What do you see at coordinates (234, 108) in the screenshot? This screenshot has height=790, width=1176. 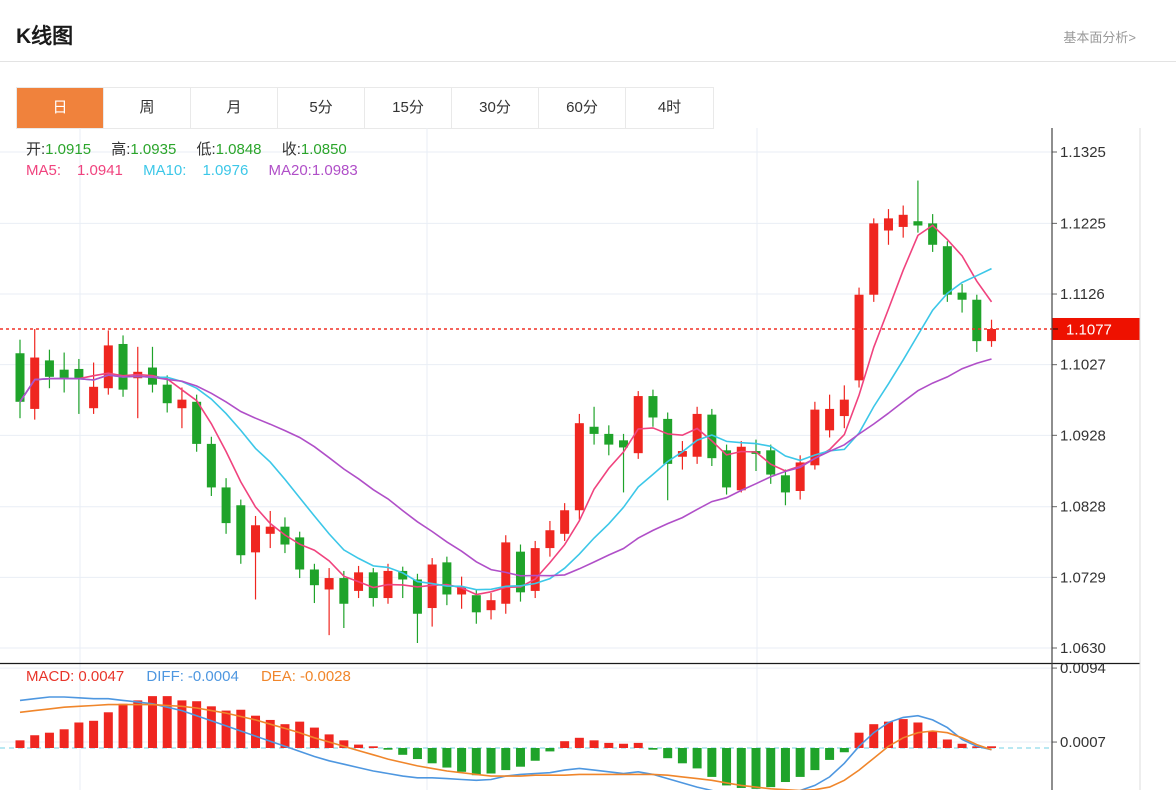 I see `tab-month: 月` at bounding box center [234, 108].